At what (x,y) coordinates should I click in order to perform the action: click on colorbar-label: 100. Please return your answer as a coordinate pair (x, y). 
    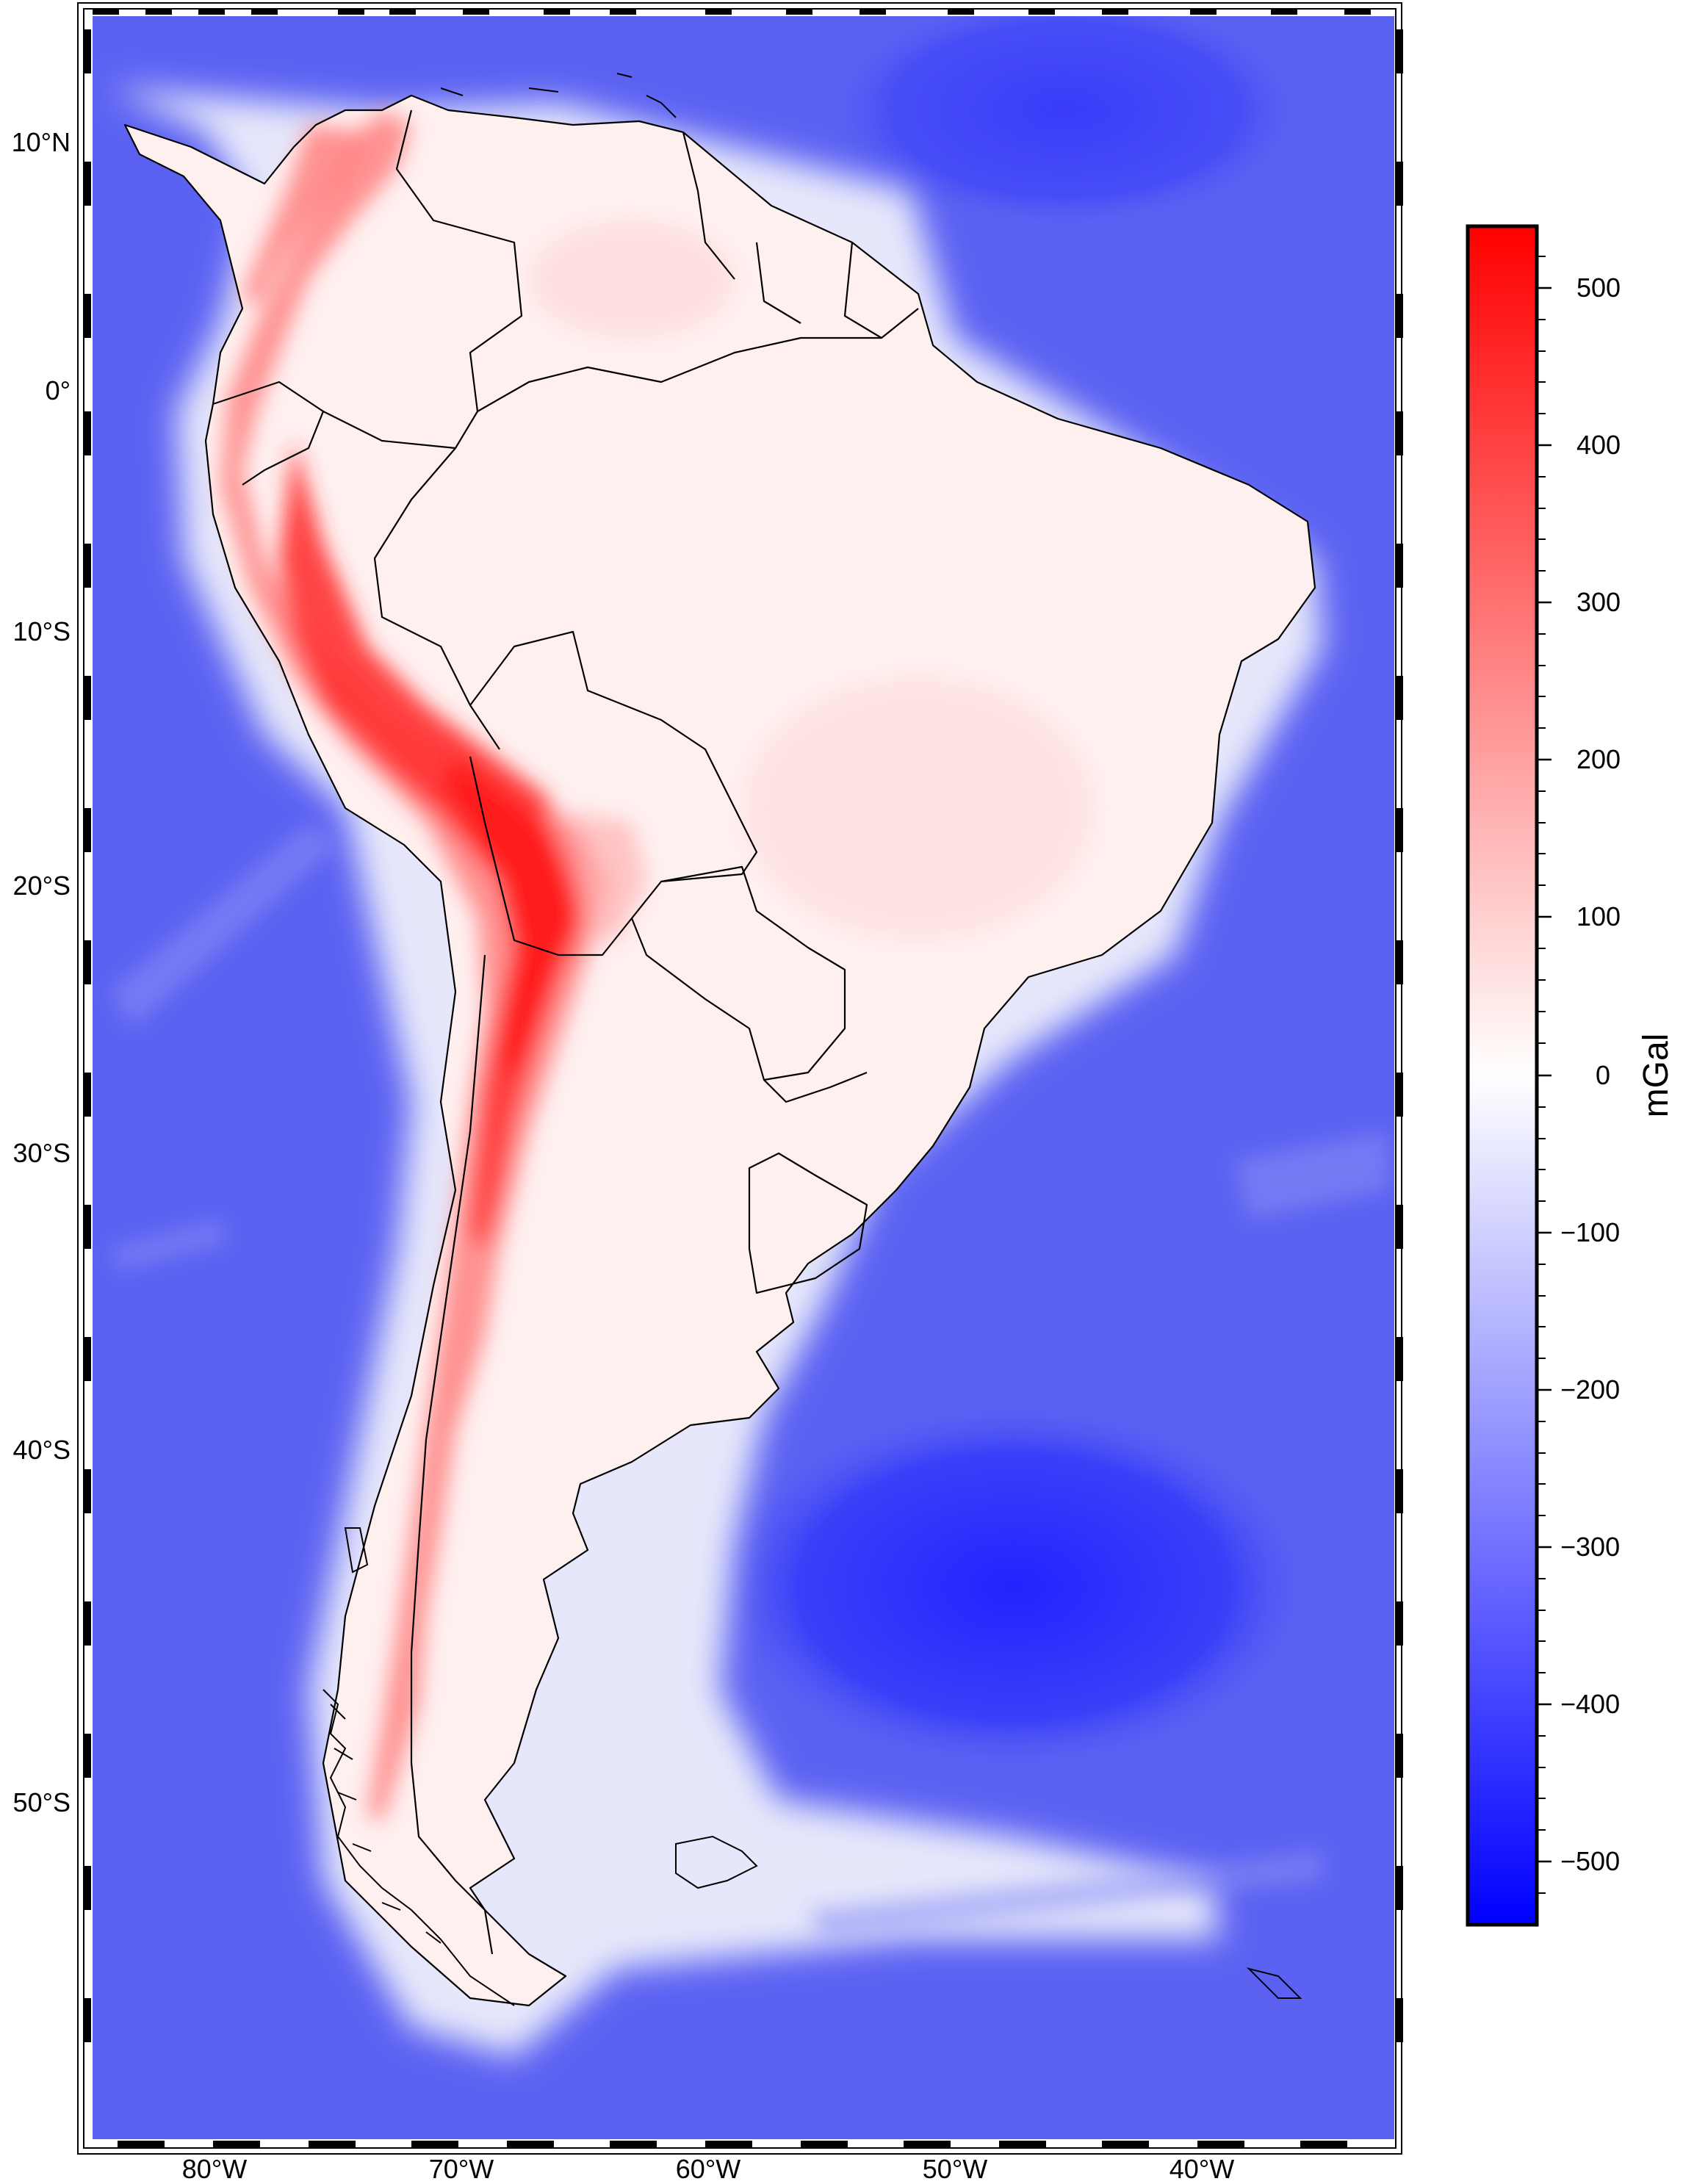
    Looking at the image, I should click on (1598, 916).